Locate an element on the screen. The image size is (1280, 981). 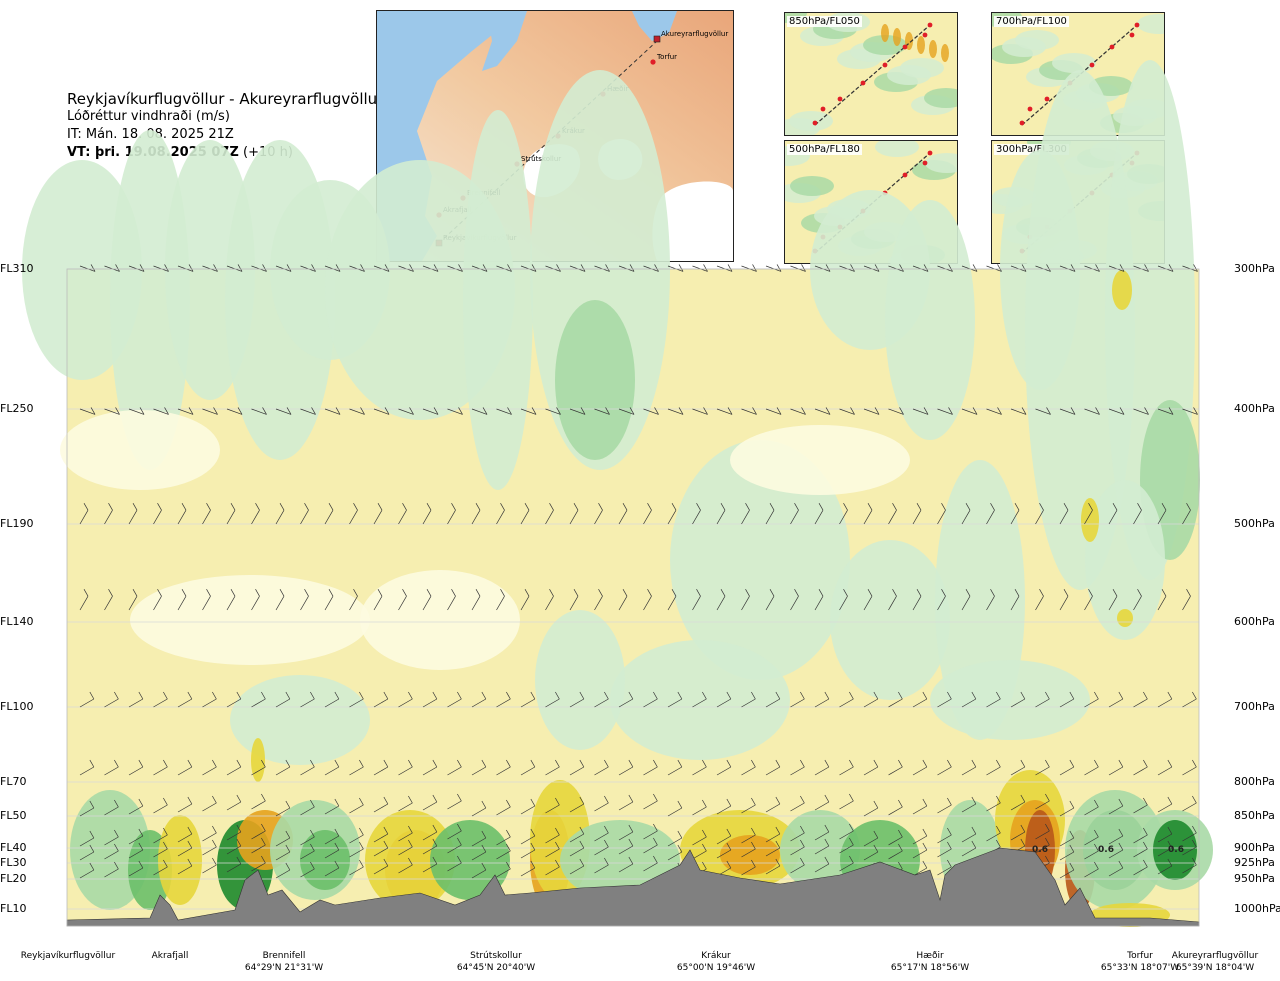
fl-label: FL310 is located at coordinates (17, 268).